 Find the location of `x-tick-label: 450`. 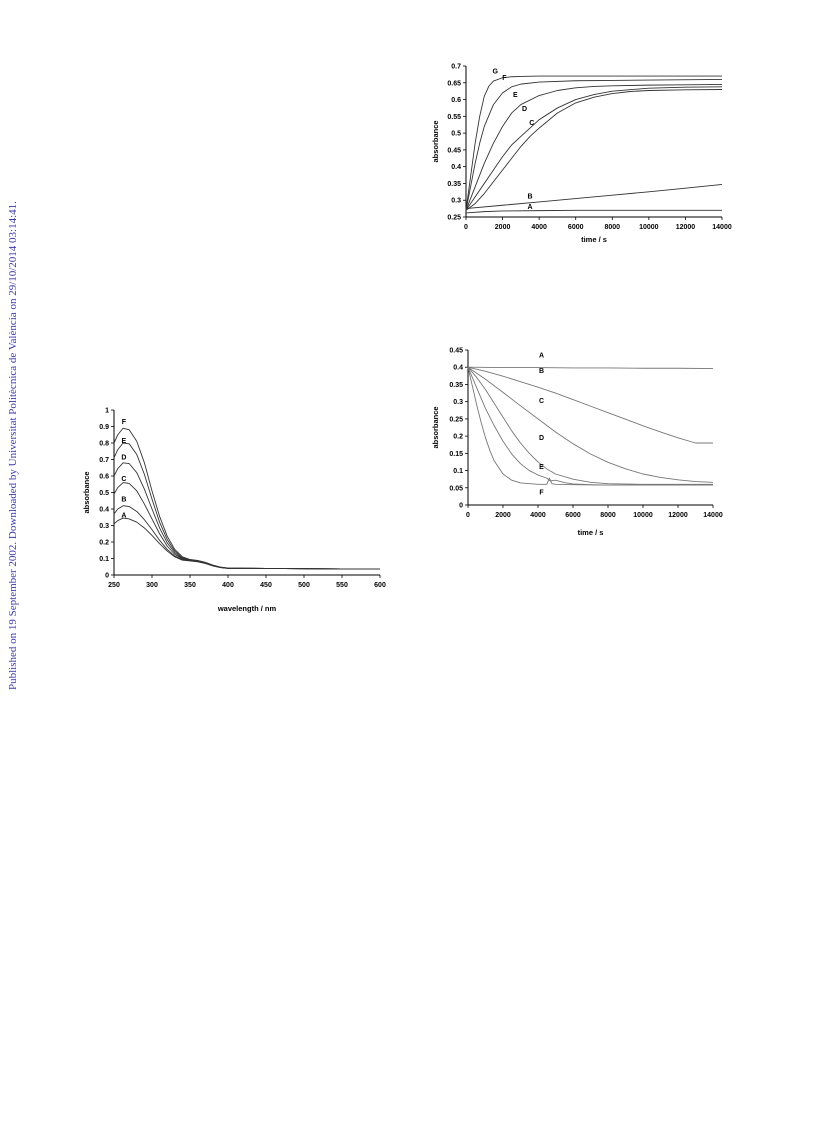

x-tick-label: 450 is located at coordinates (266, 585).